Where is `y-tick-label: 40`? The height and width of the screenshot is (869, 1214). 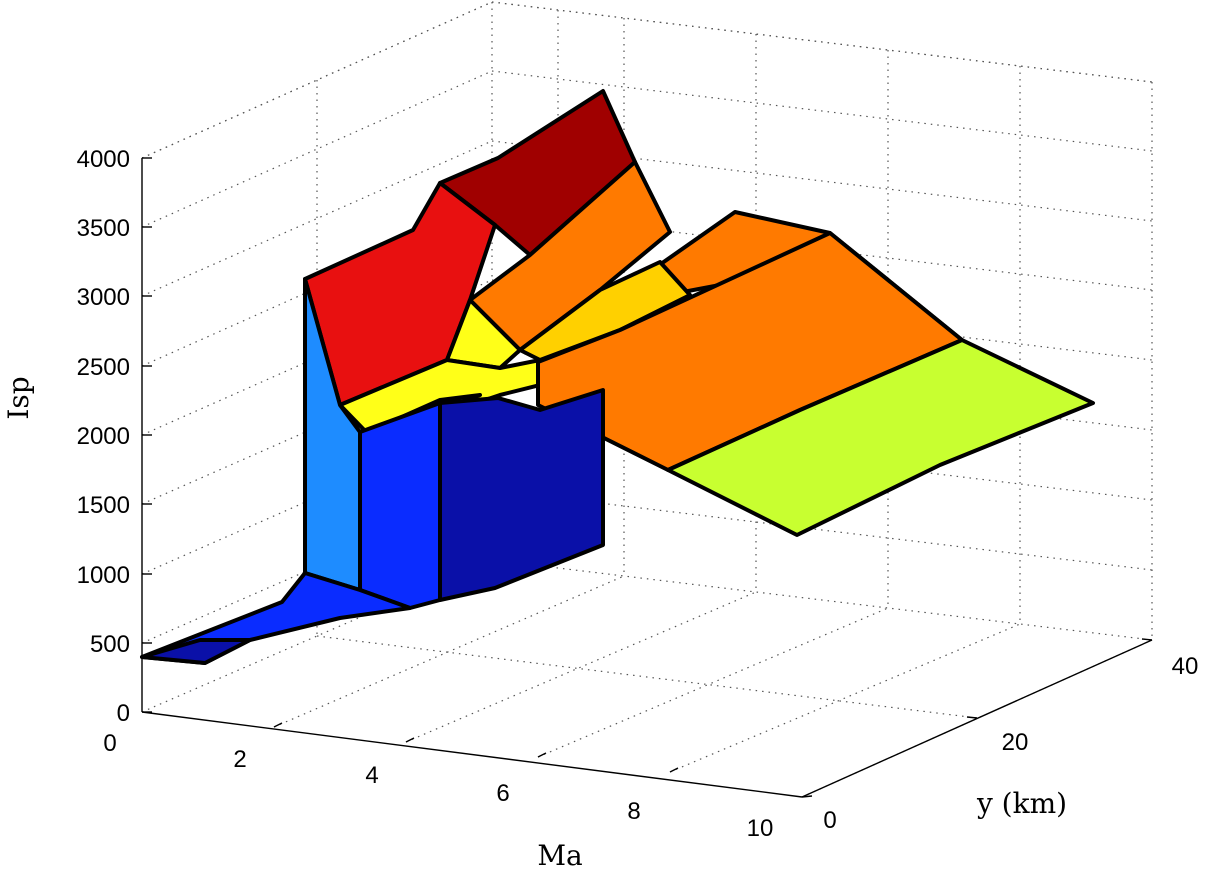
y-tick-label: 40 is located at coordinates (1185, 666).